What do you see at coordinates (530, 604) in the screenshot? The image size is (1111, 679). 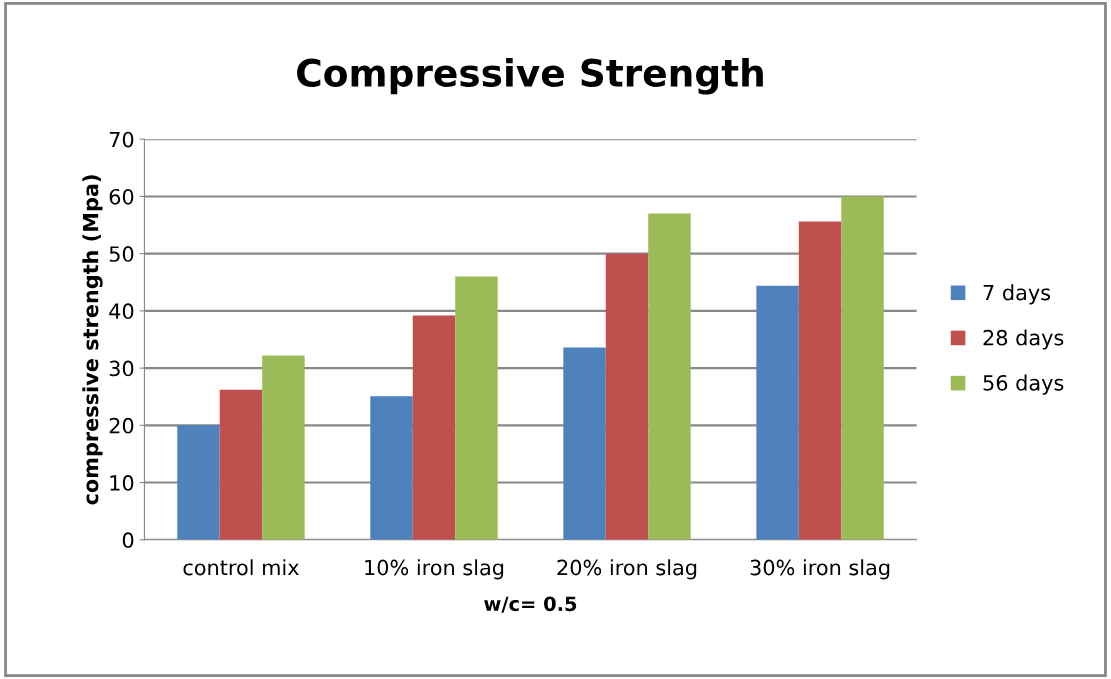 I see `x-axis-title: w/c= 0.5` at bounding box center [530, 604].